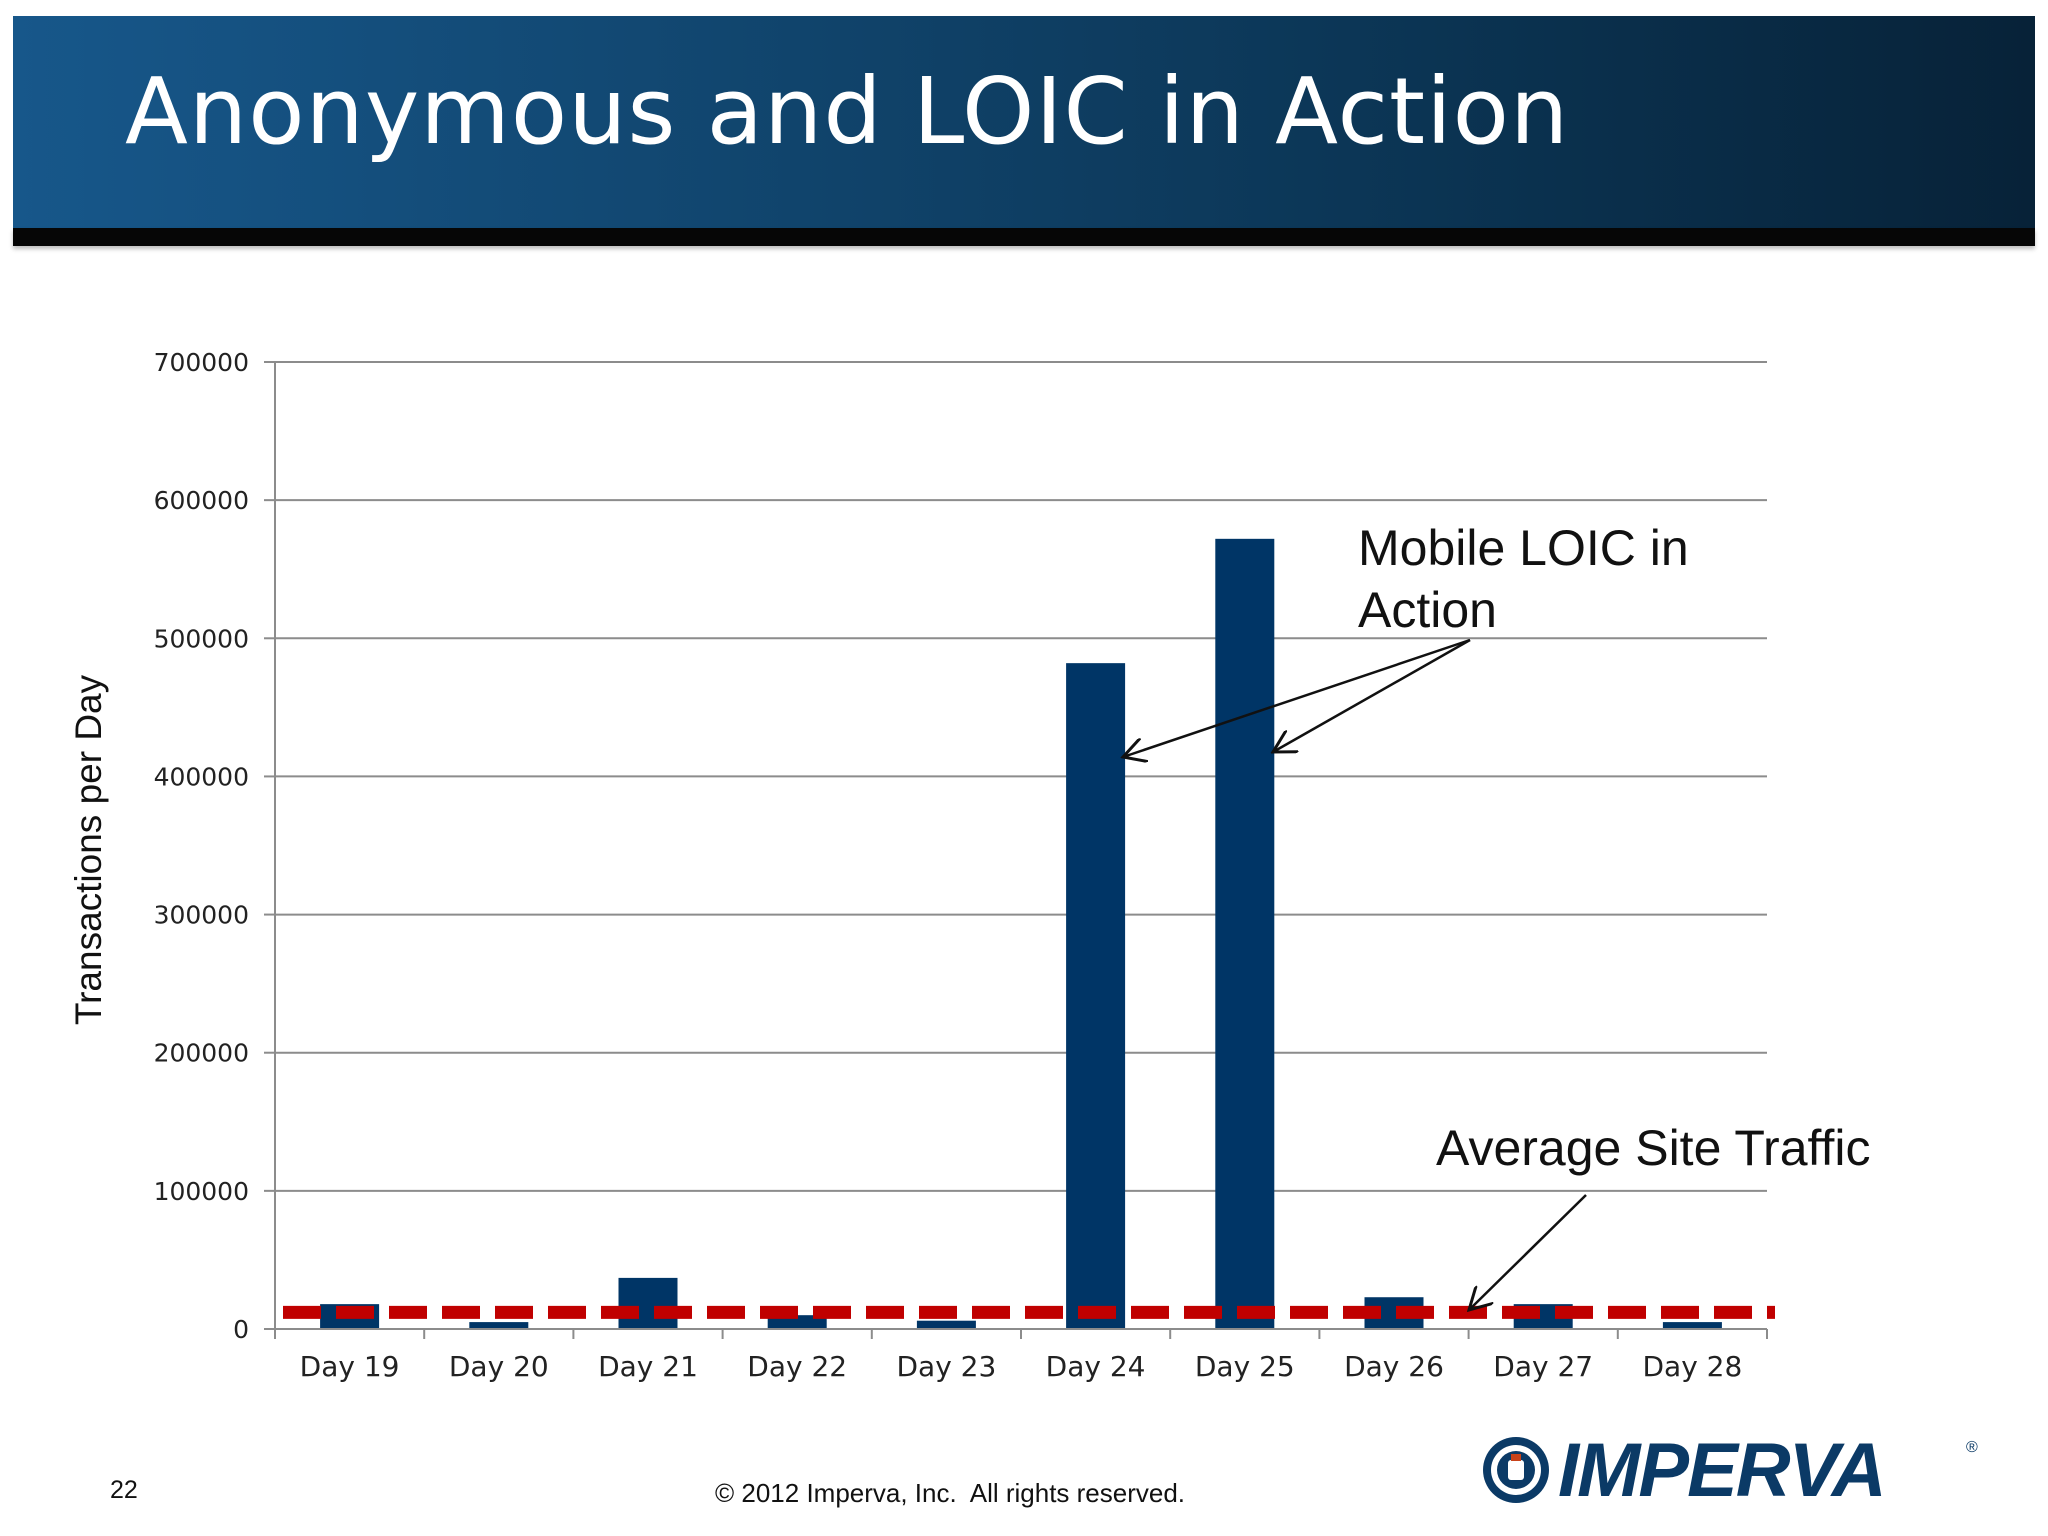 The image size is (2048, 1536). I want to click on y-axis-label: Transactions per Day, so click(88, 849).